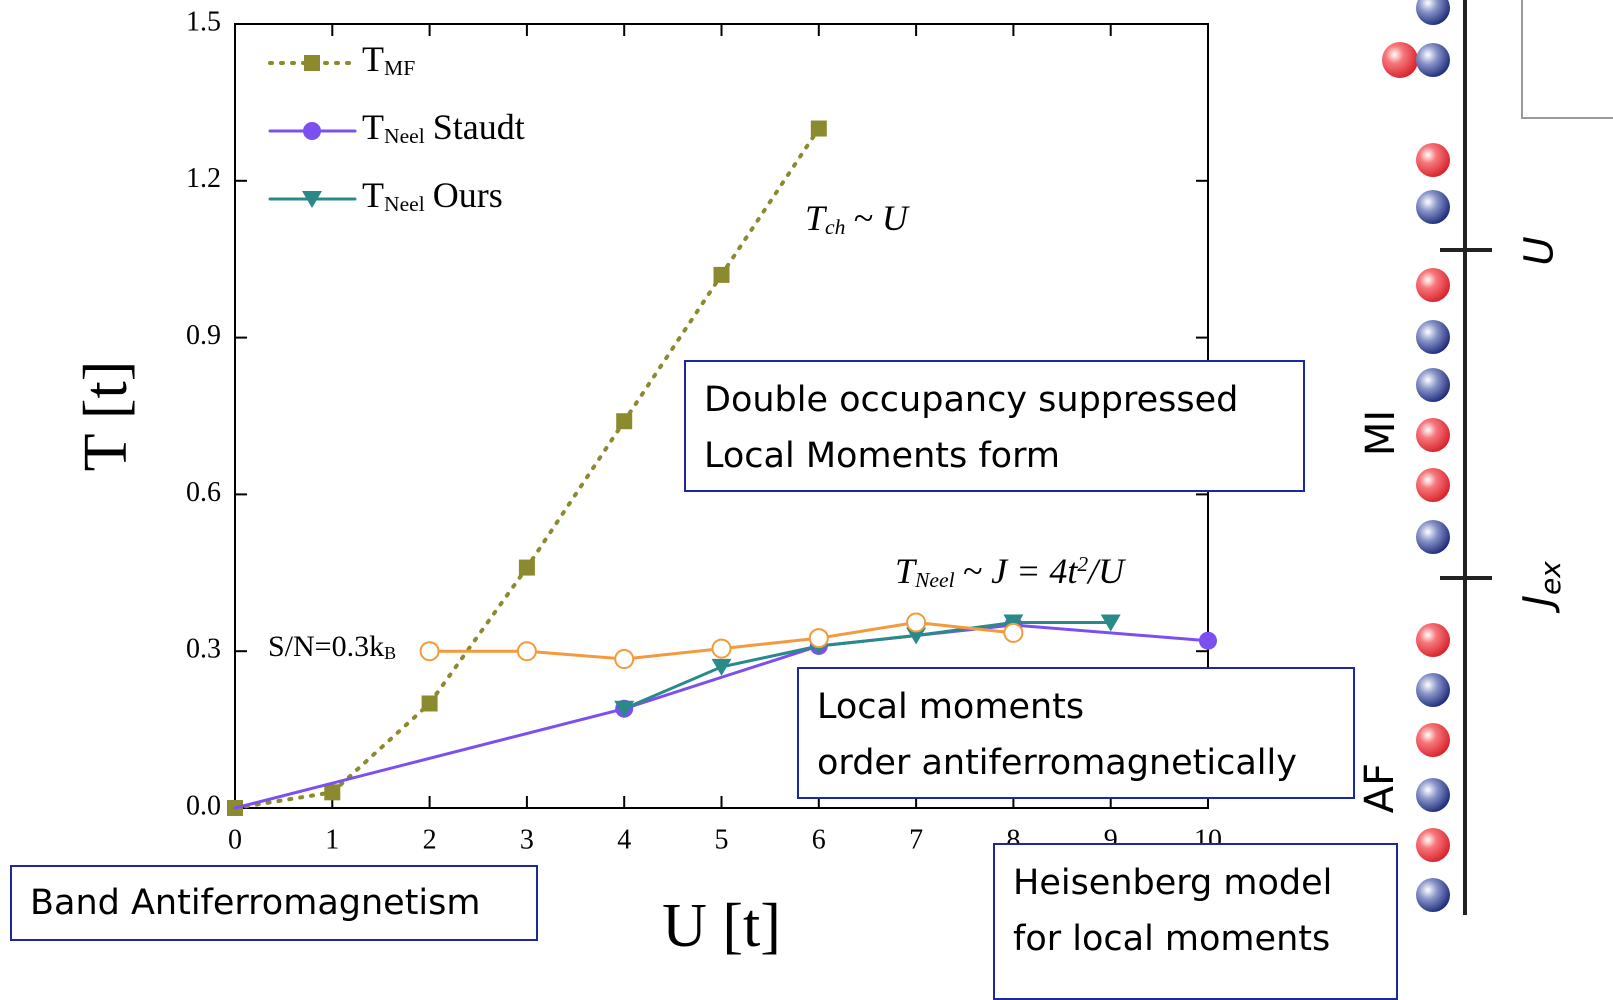 This screenshot has width=1613, height=1000. I want to click on note-line: Local Moments form, so click(882, 456).